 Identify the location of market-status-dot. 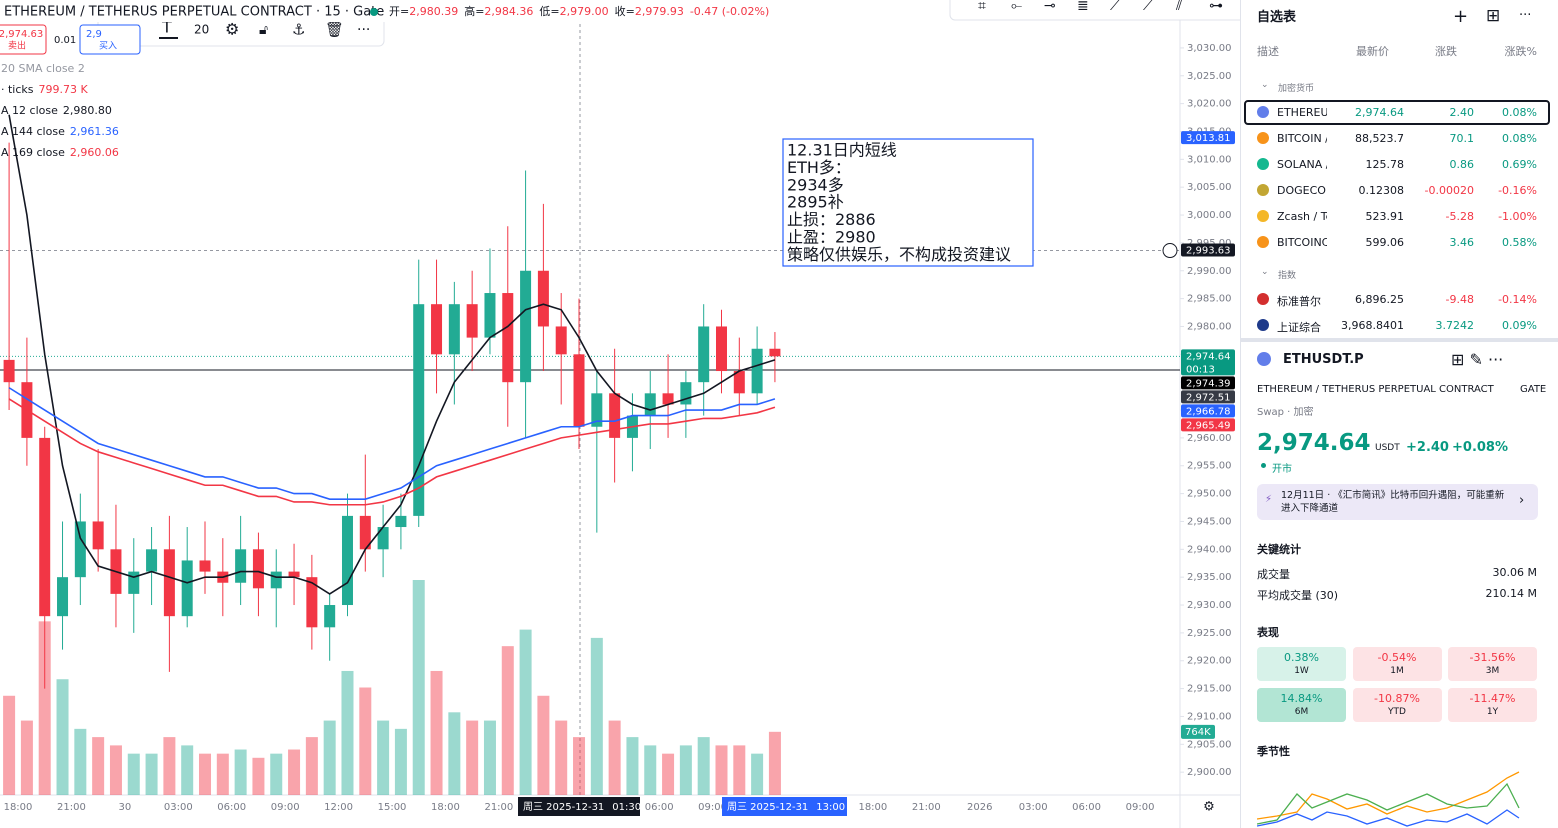
(374, 12).